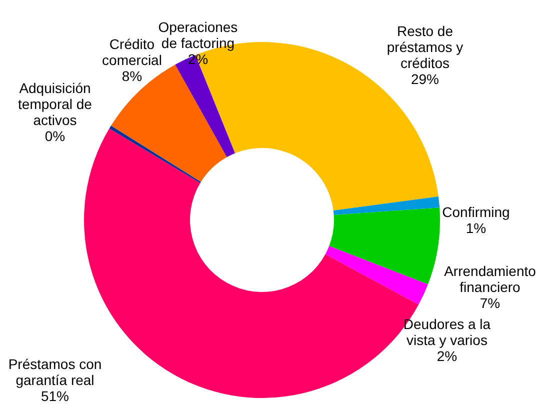  I want to click on slice-label: Resto de préstamos y créditos, so click(425, 46).